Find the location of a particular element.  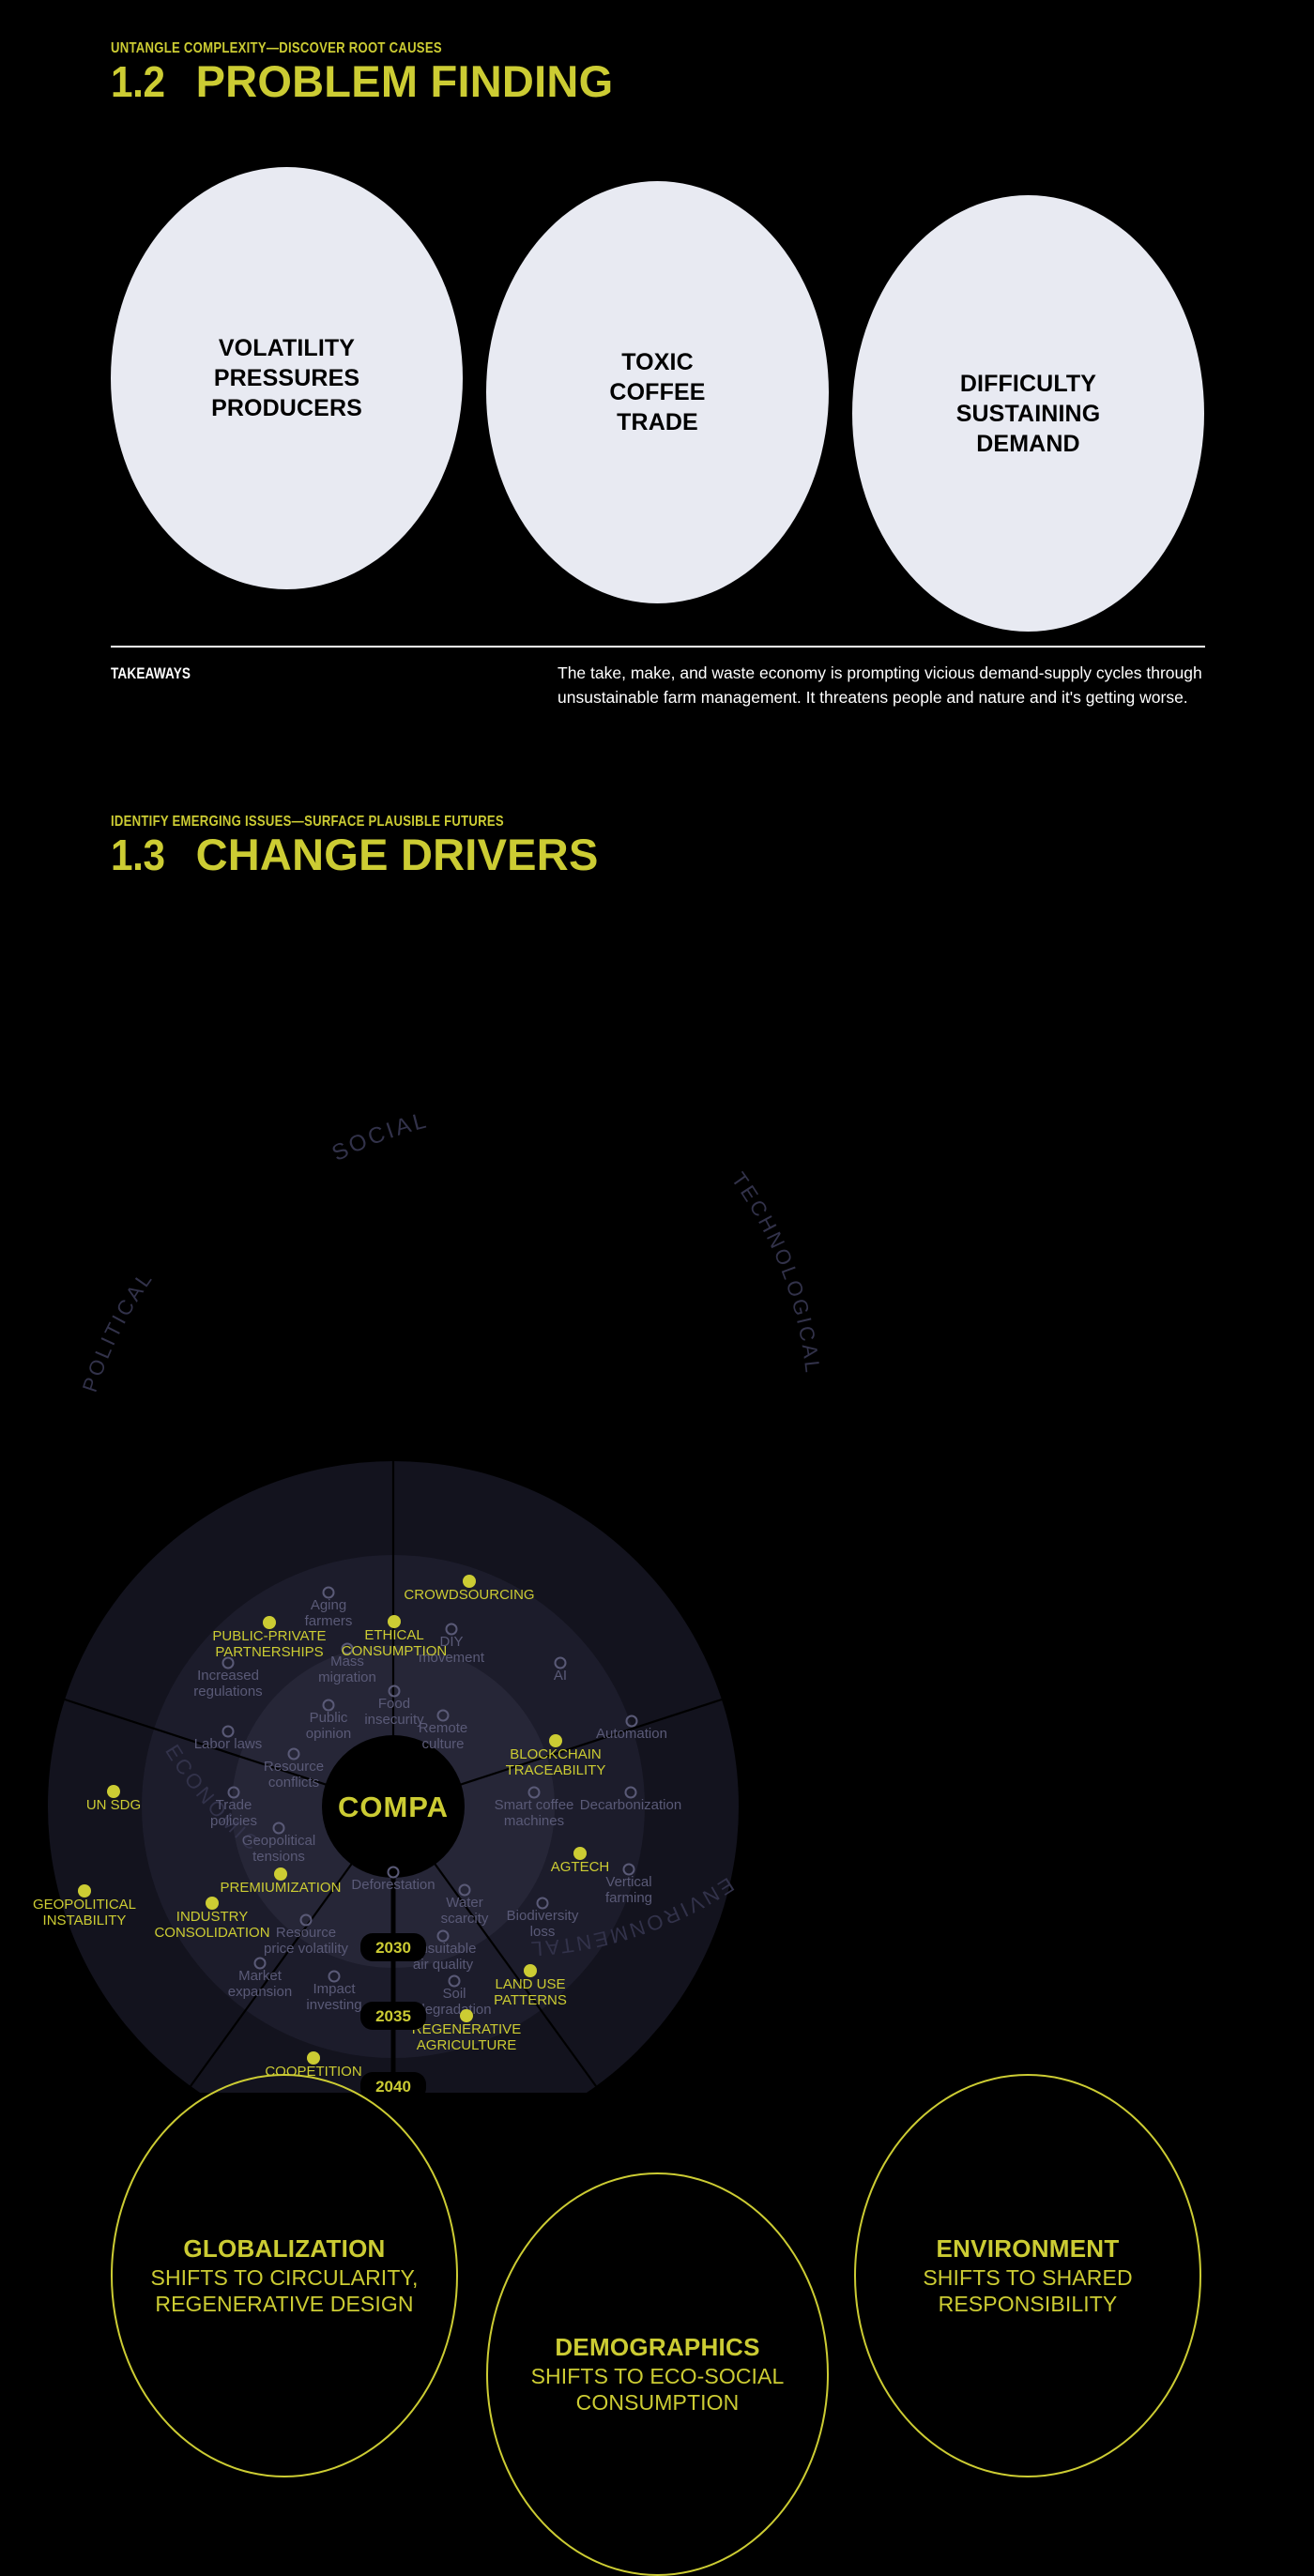

radar-node-label: Mass migration is located at coordinates (347, 1669).